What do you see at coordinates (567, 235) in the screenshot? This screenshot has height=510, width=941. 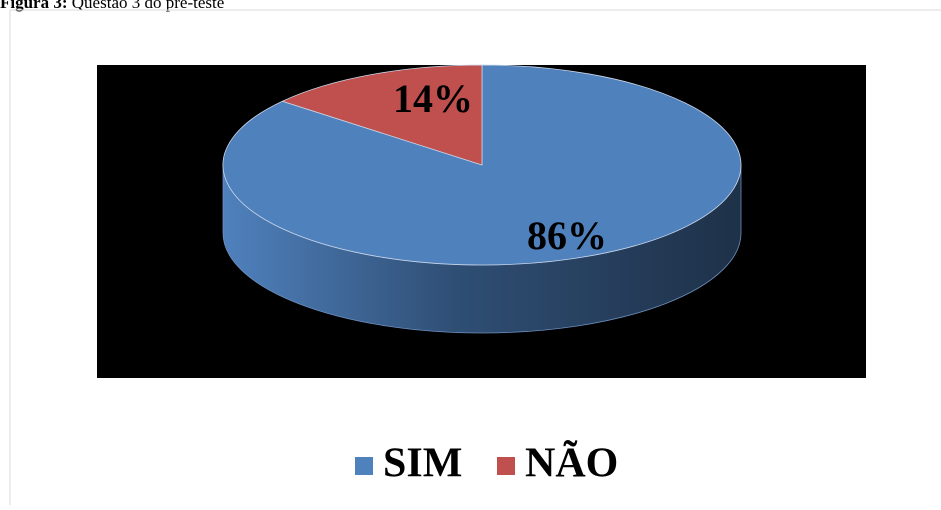 I see `data-label: 86%` at bounding box center [567, 235].